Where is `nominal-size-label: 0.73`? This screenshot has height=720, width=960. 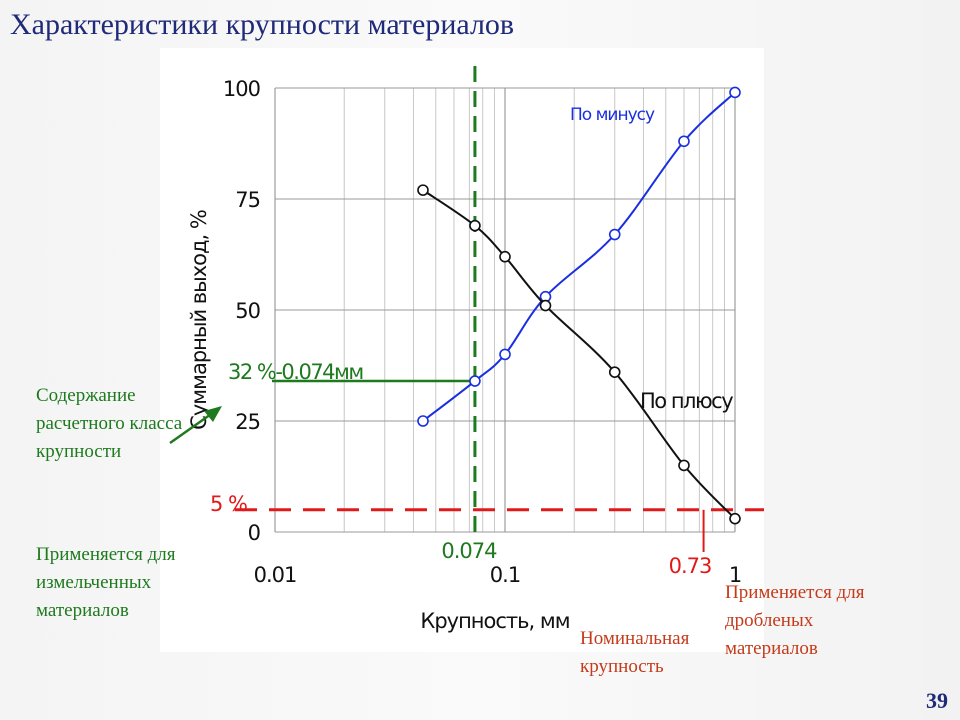 nominal-size-label: 0.73 is located at coordinates (690, 566).